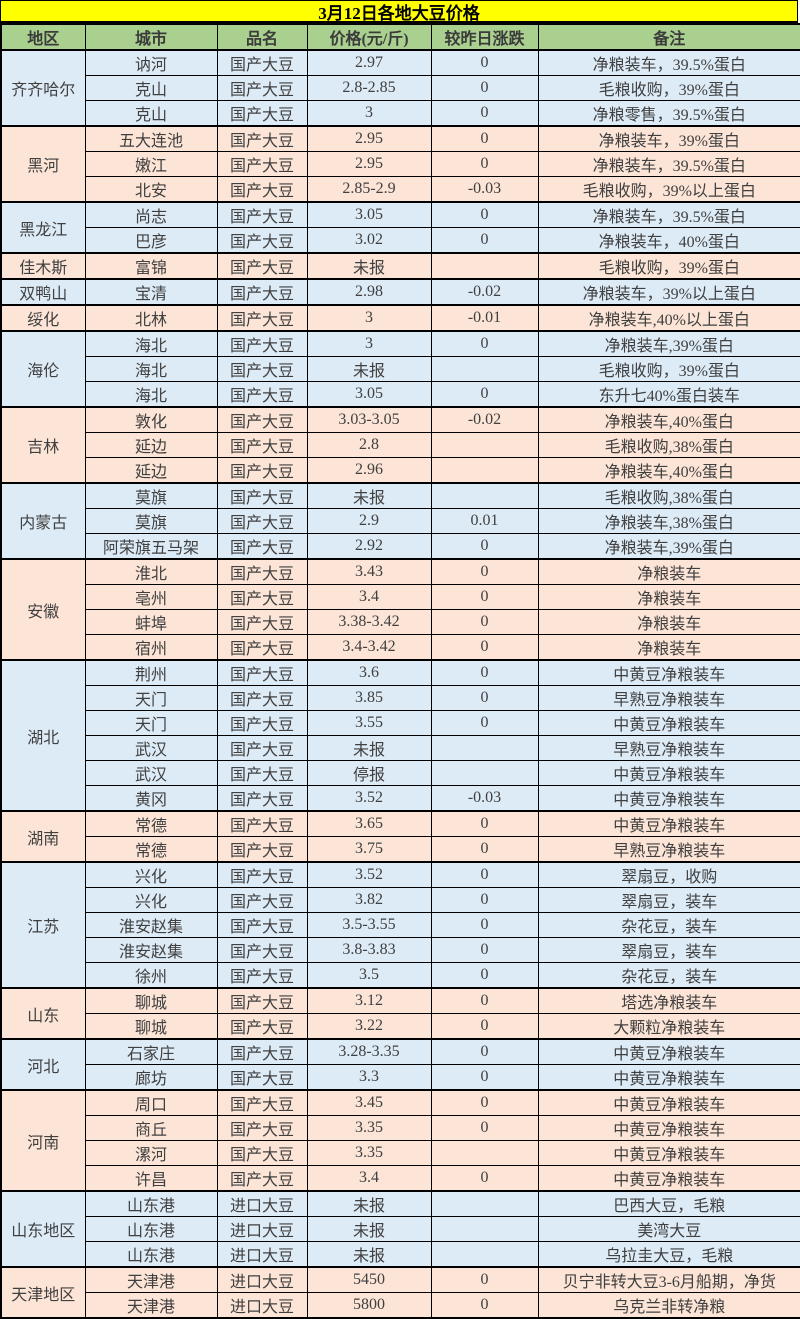  I want to click on note-cell: 净粮零售，39.5%蛋白, so click(668, 113).